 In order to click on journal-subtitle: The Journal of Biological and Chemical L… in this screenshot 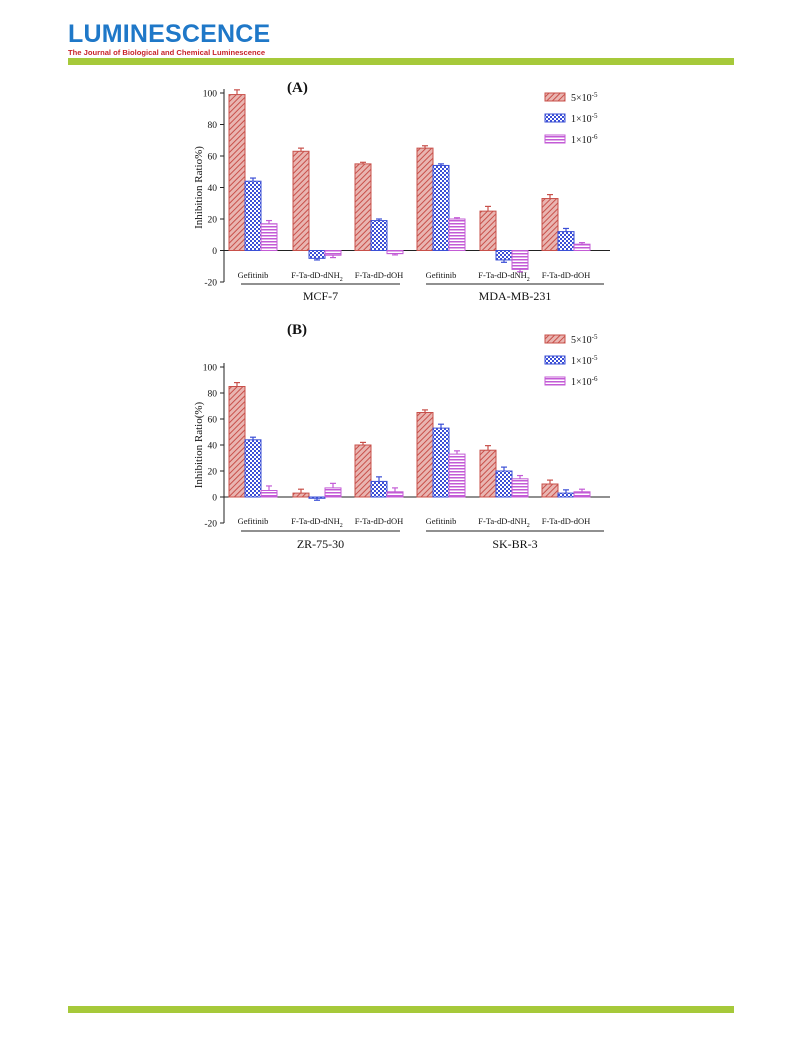, I will do `click(167, 52)`.